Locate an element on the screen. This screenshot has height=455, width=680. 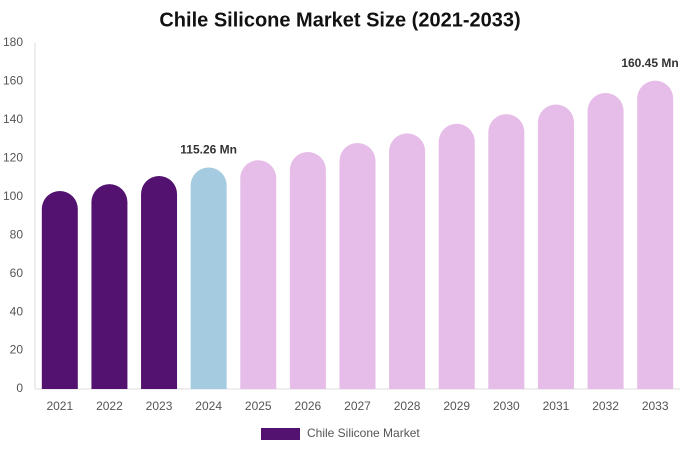
x-tick-label: 2030 is located at coordinates (506, 406).